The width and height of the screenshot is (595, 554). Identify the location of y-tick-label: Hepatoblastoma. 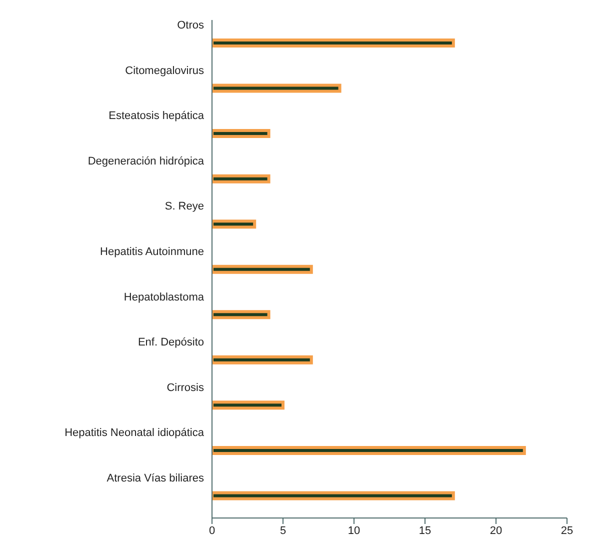
(164, 297).